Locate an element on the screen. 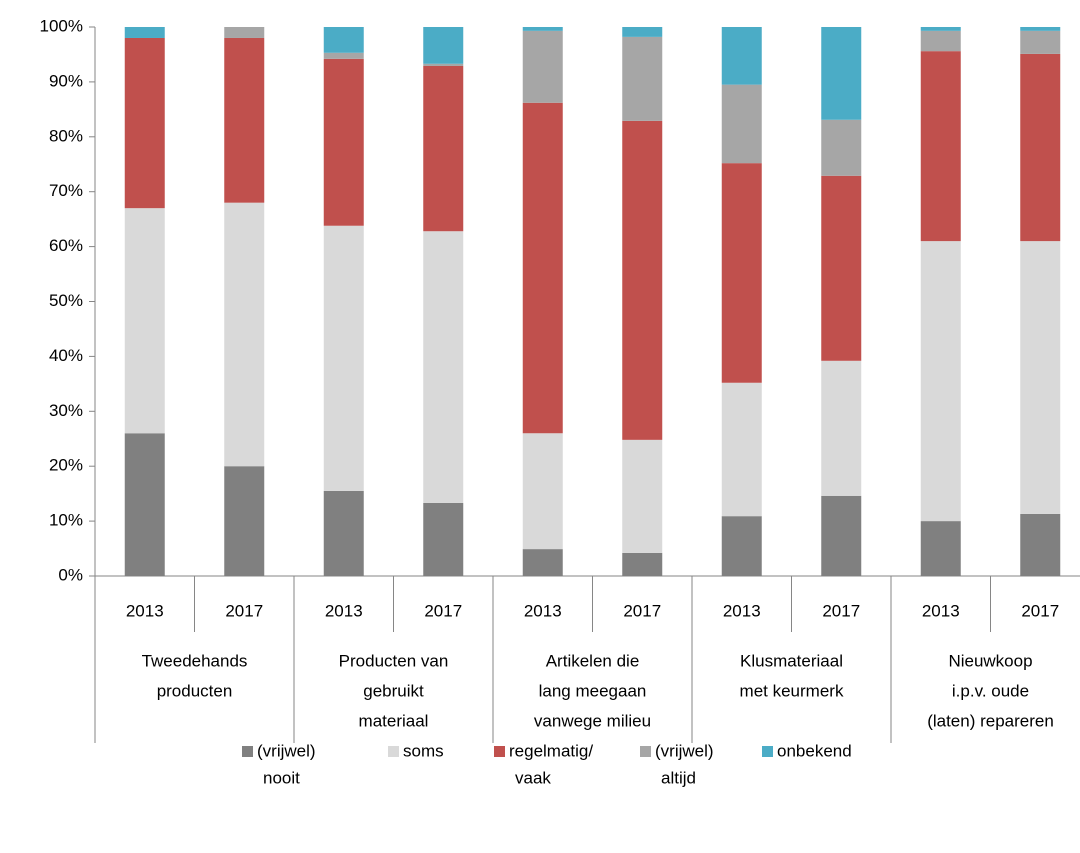 This screenshot has height=853, width=1080. group-label: met keurmerk is located at coordinates (792, 690).